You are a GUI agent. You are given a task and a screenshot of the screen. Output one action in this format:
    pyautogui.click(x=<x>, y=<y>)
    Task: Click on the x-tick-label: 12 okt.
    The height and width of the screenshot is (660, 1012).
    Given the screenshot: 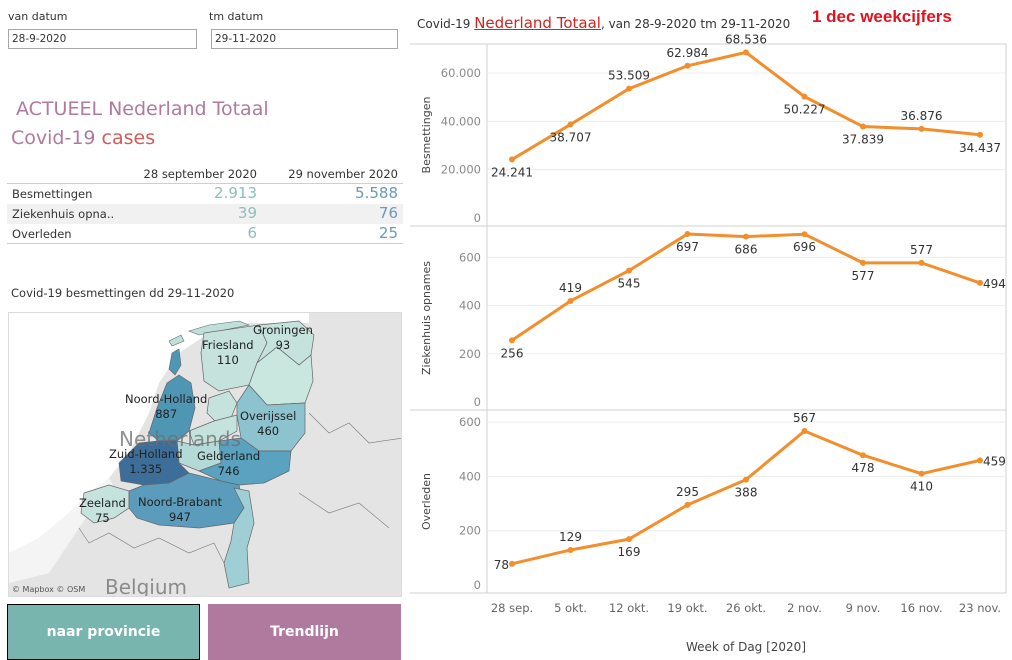 What is the action you would take?
    pyautogui.click(x=629, y=608)
    